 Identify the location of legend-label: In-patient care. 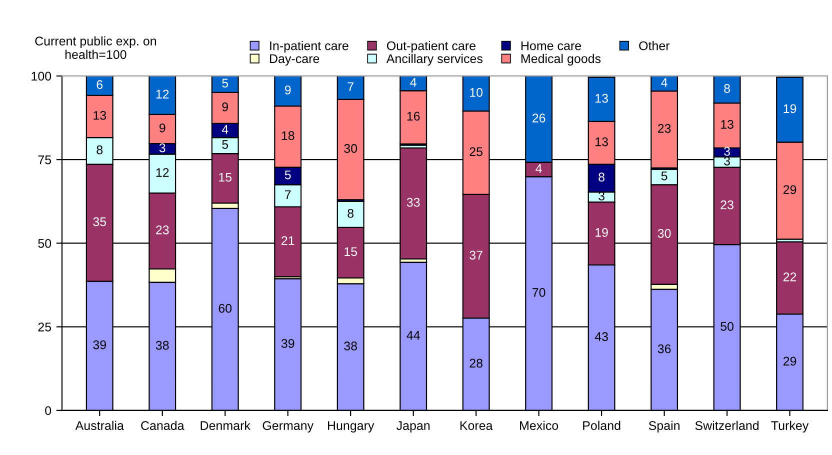
(309, 47).